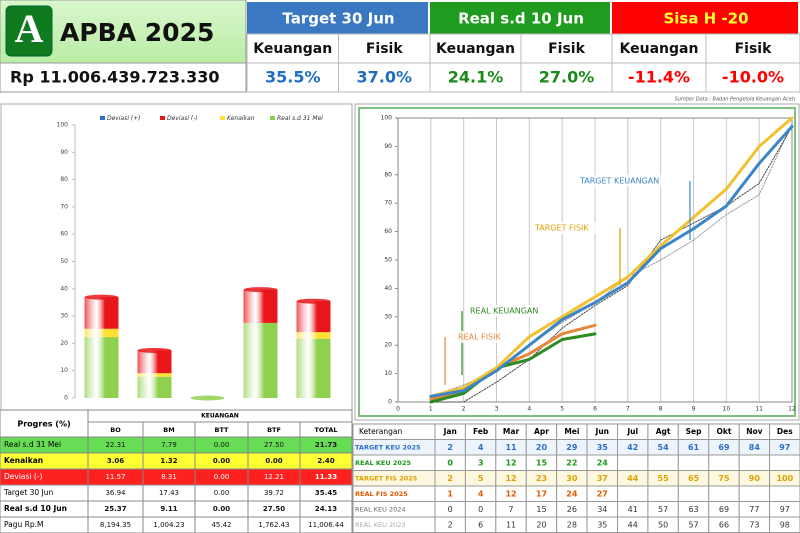 This screenshot has height=533, width=800. I want to click on cell-value: 84, so click(755, 447).